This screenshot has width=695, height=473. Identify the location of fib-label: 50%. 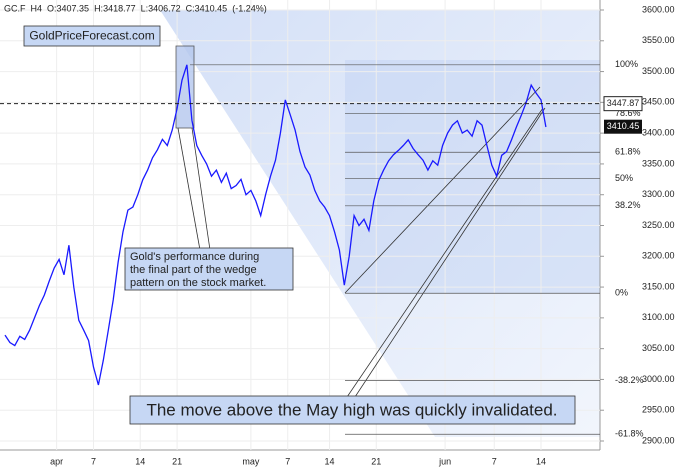
(624, 178).